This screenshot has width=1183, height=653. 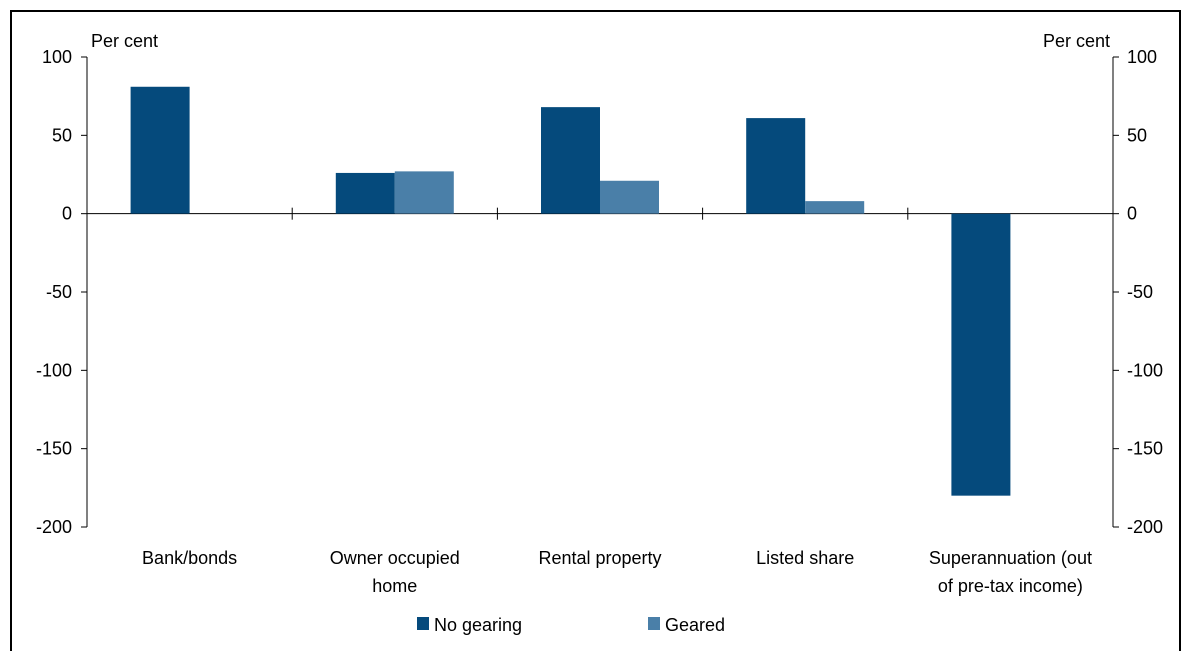 What do you see at coordinates (189, 558) in the screenshot?
I see `category-label: Bank/bonds` at bounding box center [189, 558].